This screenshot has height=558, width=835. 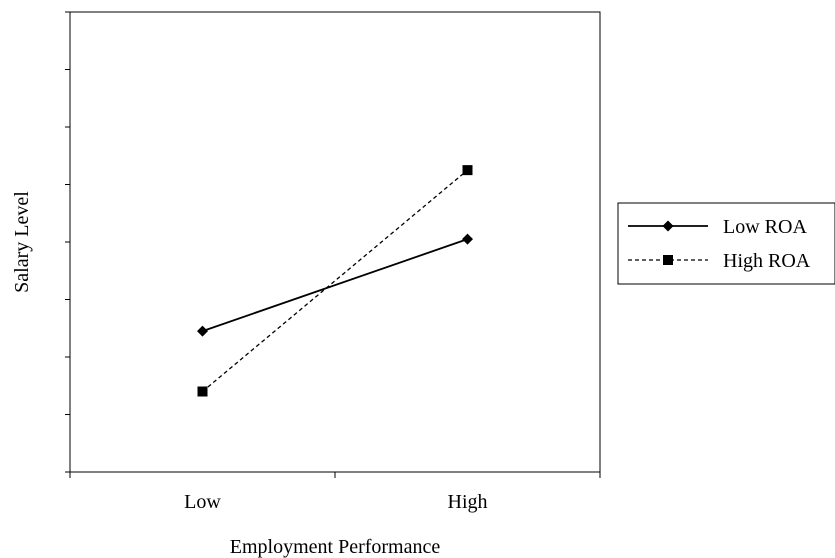 I want to click on data-point-high-roa-high, so click(x=467, y=170).